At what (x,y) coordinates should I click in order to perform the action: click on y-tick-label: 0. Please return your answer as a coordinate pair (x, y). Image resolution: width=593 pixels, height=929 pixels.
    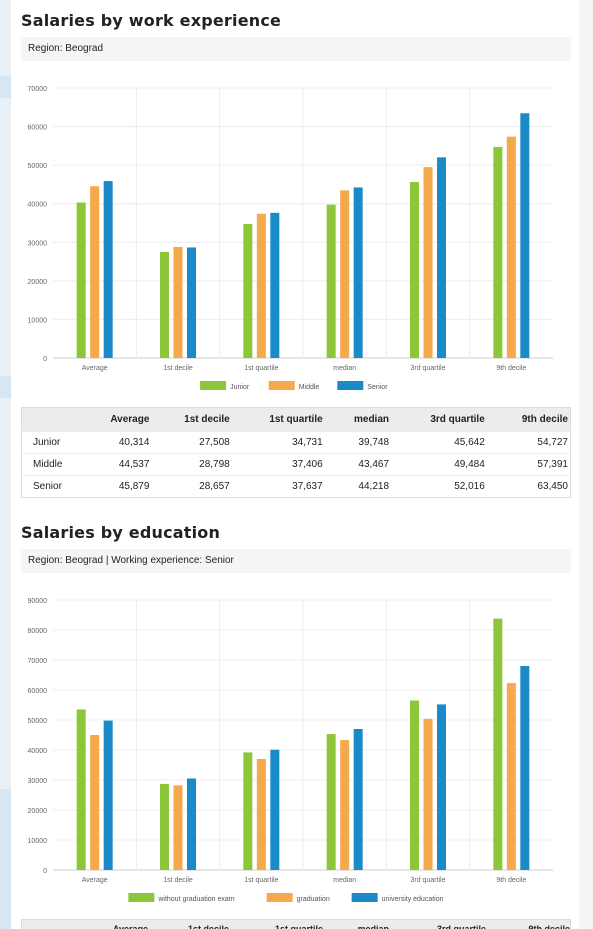
    Looking at the image, I should click on (45, 871).